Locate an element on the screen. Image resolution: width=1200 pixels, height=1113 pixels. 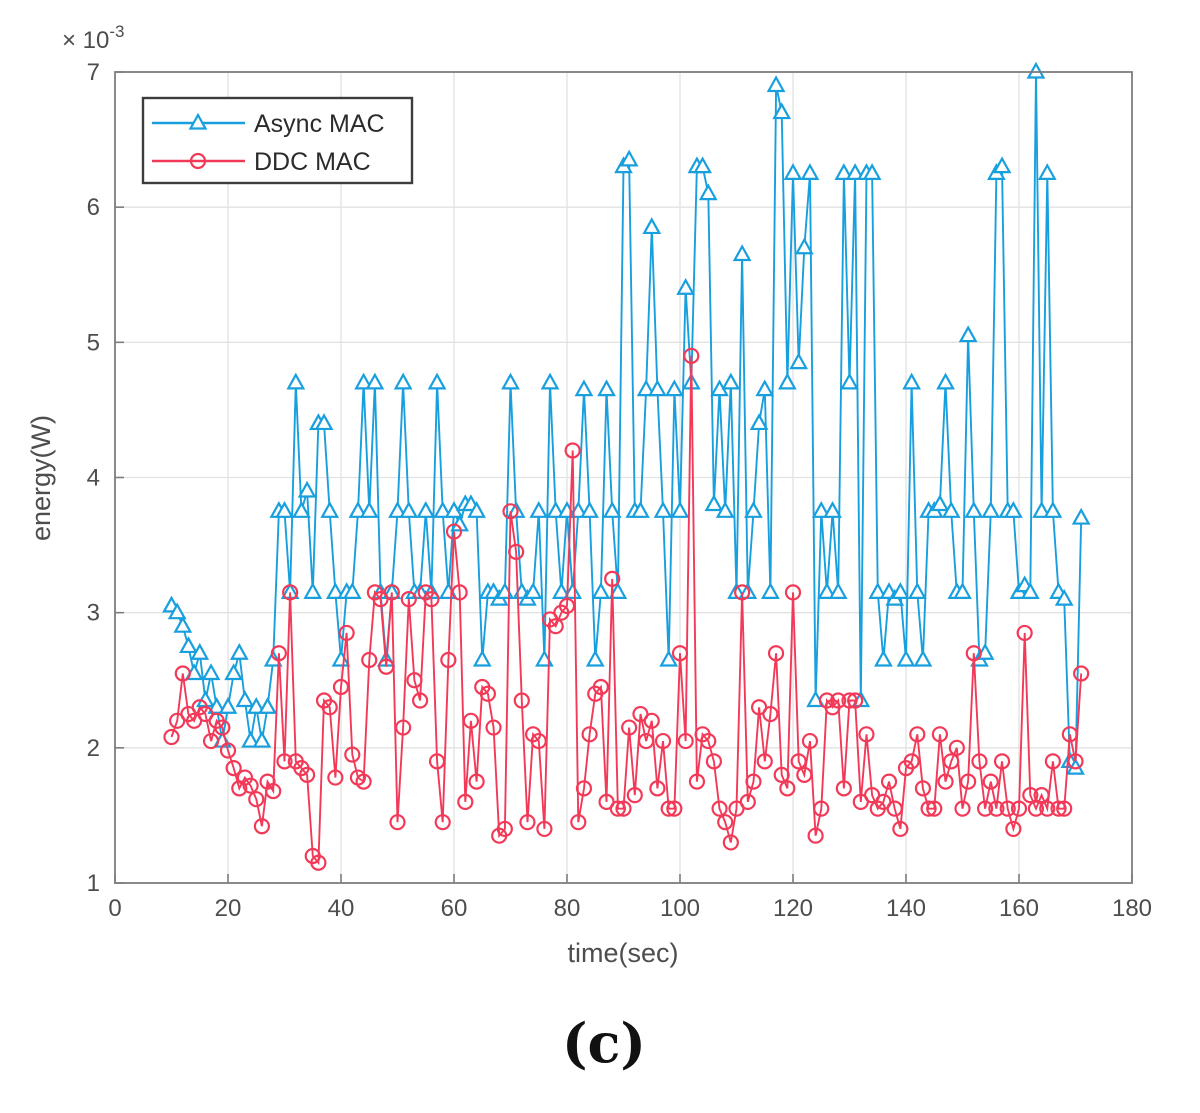
legend: Async MAC DDC MAC is located at coordinates (277, 140).